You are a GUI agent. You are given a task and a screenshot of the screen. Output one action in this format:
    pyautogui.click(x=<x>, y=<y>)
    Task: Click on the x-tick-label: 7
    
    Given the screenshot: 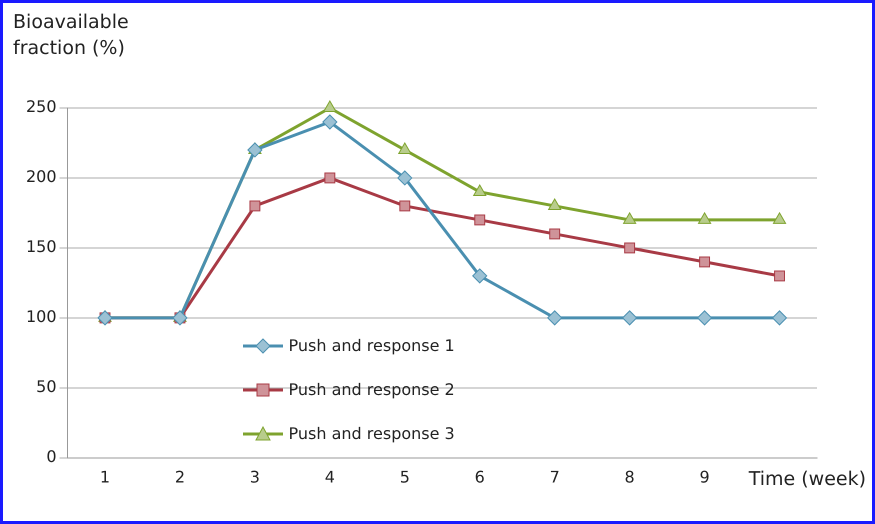 What is the action you would take?
    pyautogui.click(x=555, y=477)
    